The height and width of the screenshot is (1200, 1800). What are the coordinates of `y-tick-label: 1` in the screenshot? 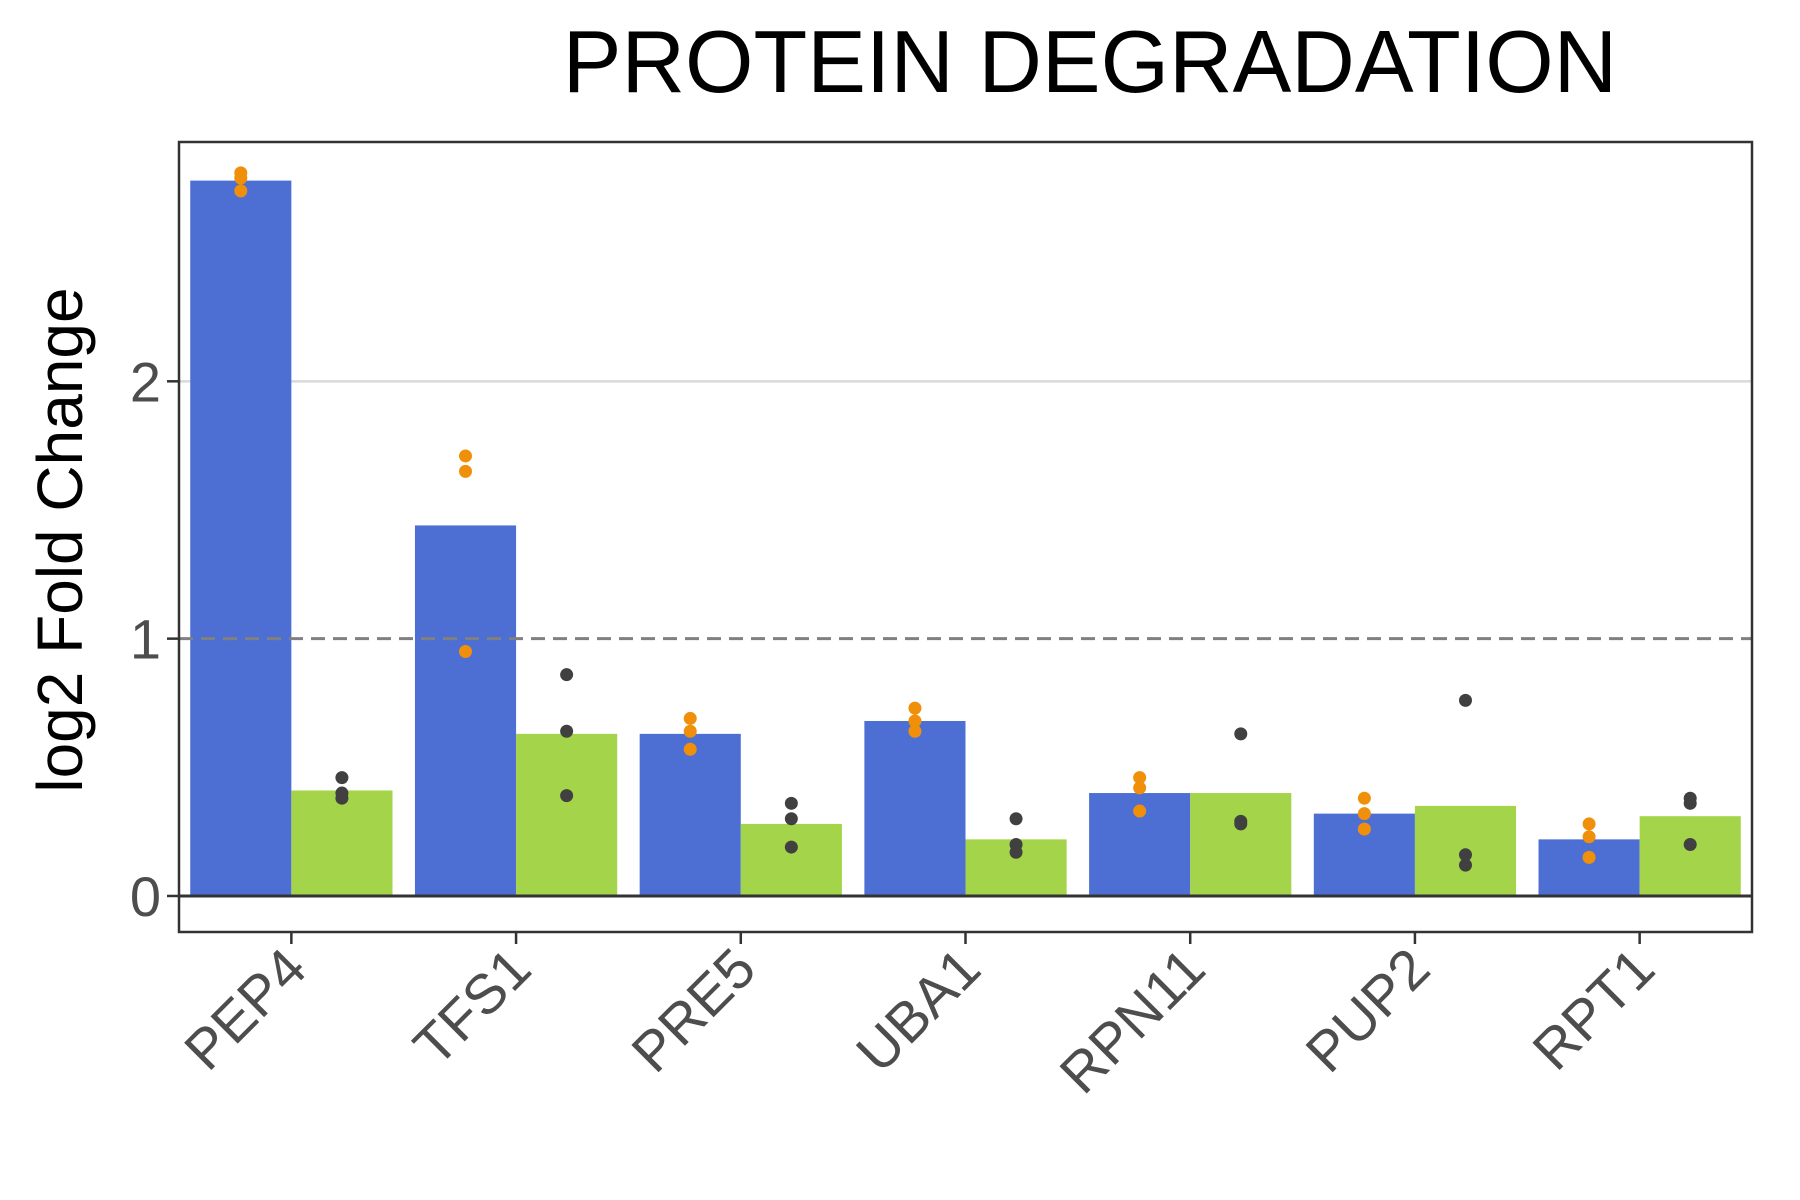 It's located at (145, 639).